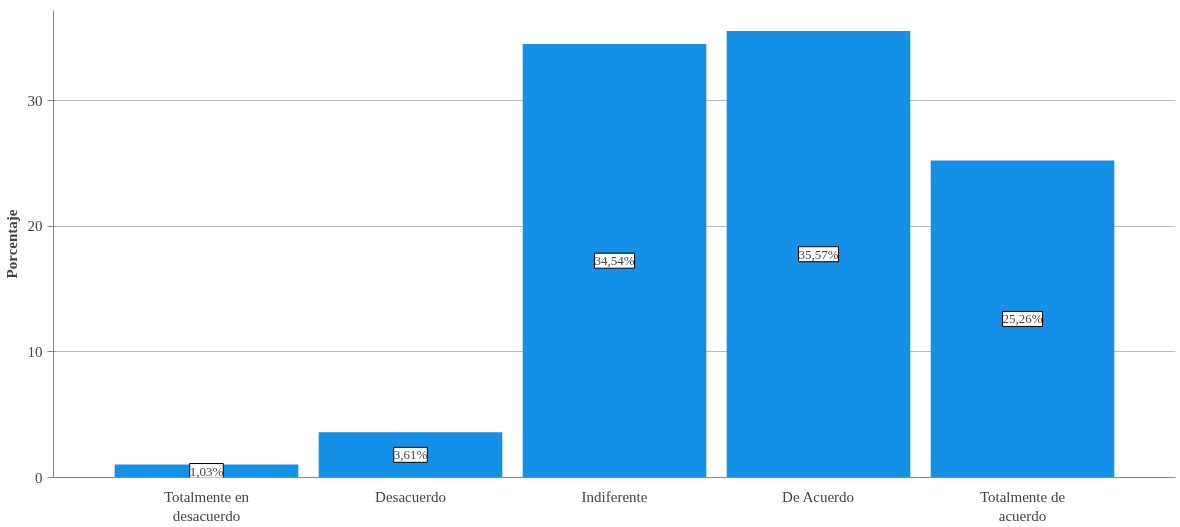 Image resolution: width=1180 pixels, height=527 pixels. I want to click on x-tick-label: De Acuerdo, so click(818, 496).